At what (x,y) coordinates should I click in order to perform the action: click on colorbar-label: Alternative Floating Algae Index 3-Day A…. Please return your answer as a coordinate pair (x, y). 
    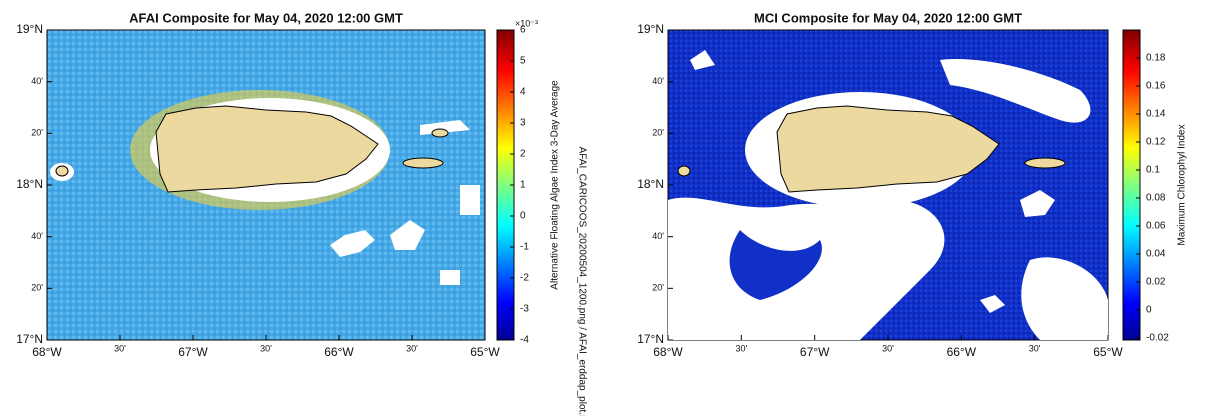
    Looking at the image, I should click on (555, 185).